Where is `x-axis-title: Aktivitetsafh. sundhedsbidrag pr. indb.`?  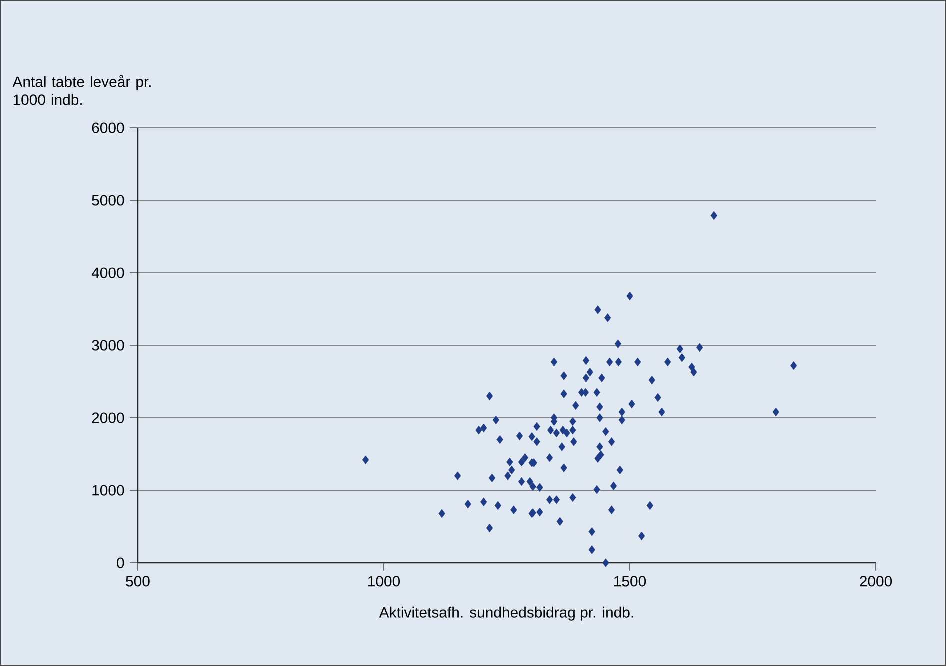
x-axis-title: Aktivitetsafh. sundhedsbidrag pr. indb. is located at coordinates (506, 613).